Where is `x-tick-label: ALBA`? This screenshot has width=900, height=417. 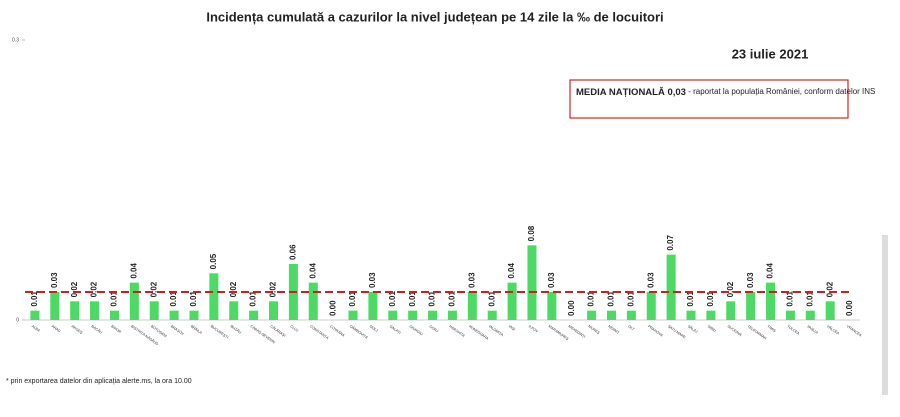
x-tick-label: ALBA is located at coordinates (36, 328).